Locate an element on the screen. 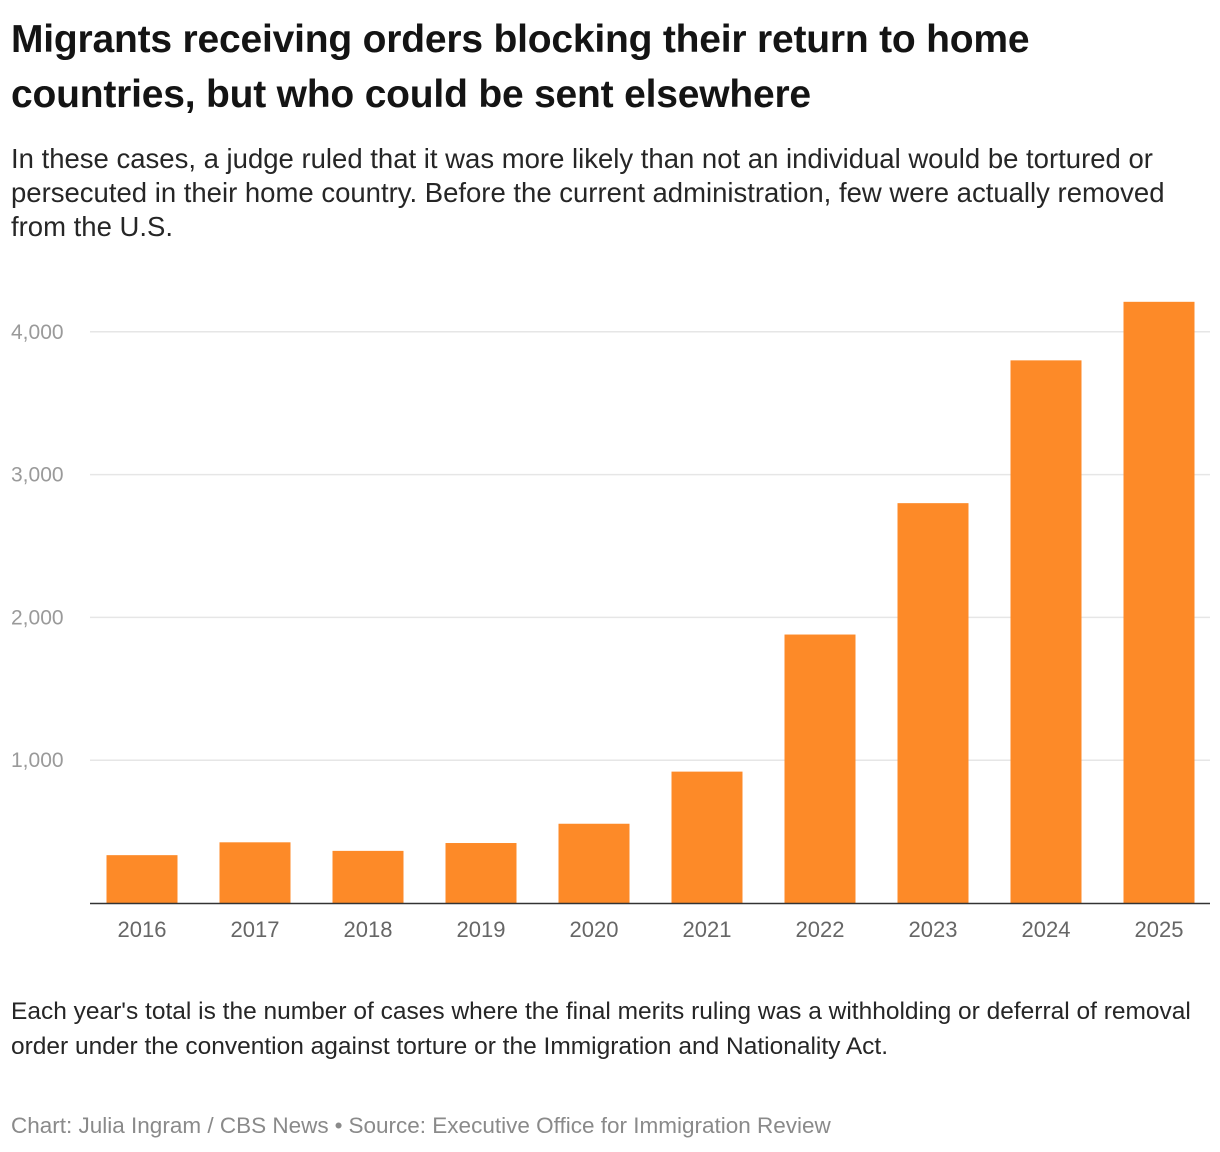  y-tick-label: 2,000 is located at coordinates (37, 617).